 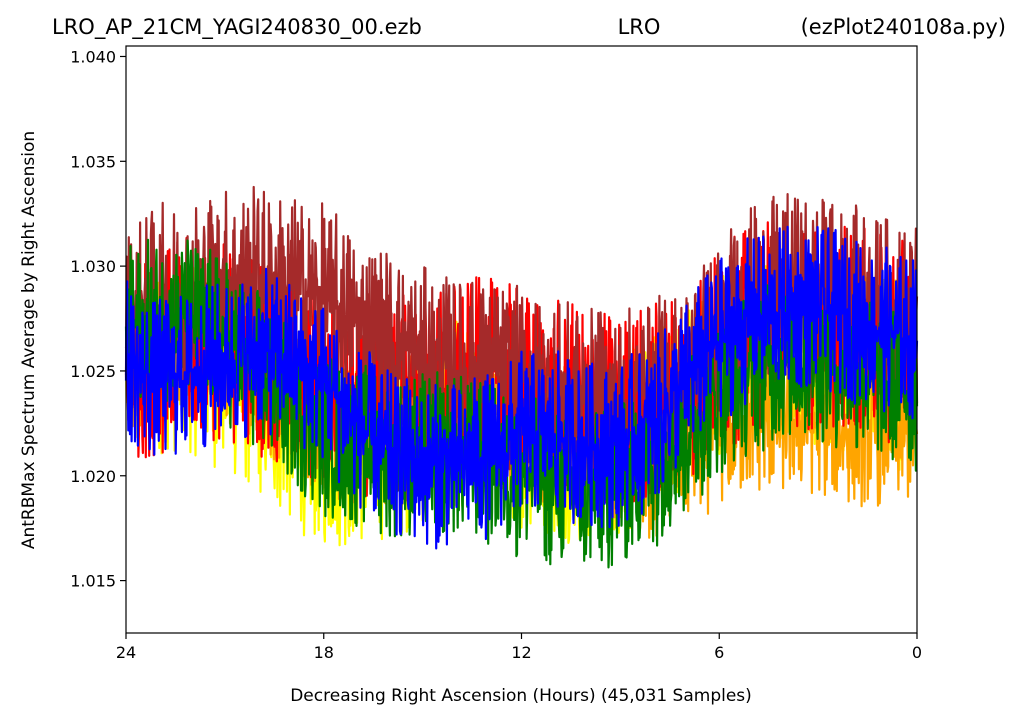 I want to click on y-tick-label: 1.035, so click(x=93, y=161).